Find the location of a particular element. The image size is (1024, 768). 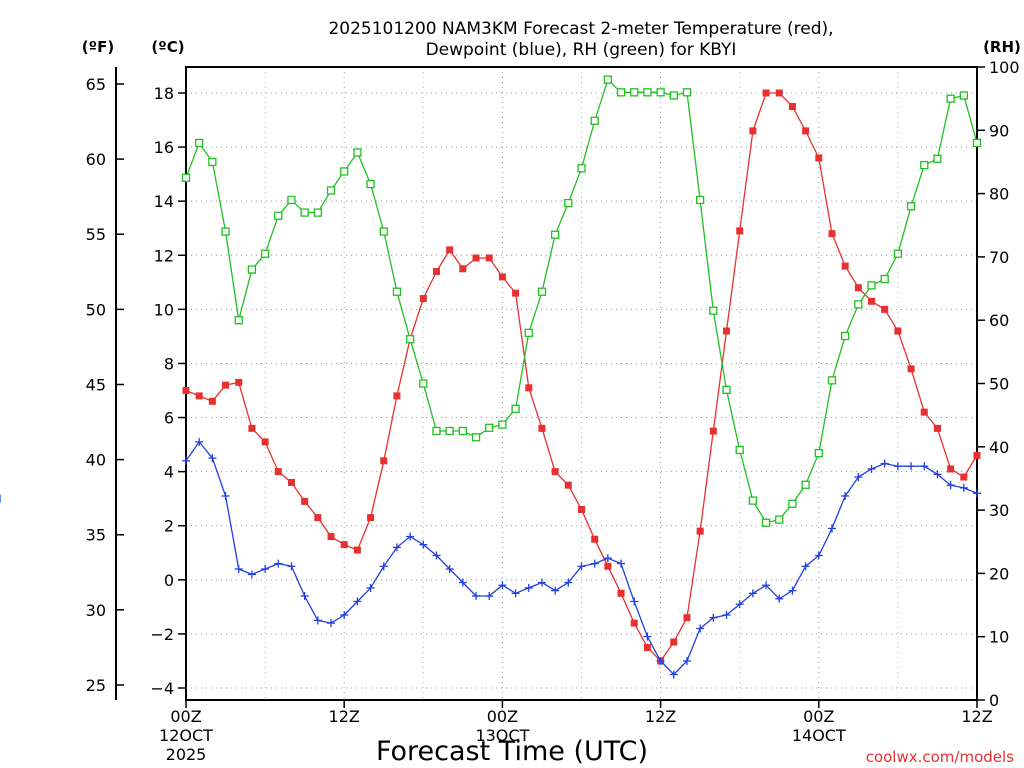

fahrenheit-tick-label: 35 is located at coordinates (96, 535).